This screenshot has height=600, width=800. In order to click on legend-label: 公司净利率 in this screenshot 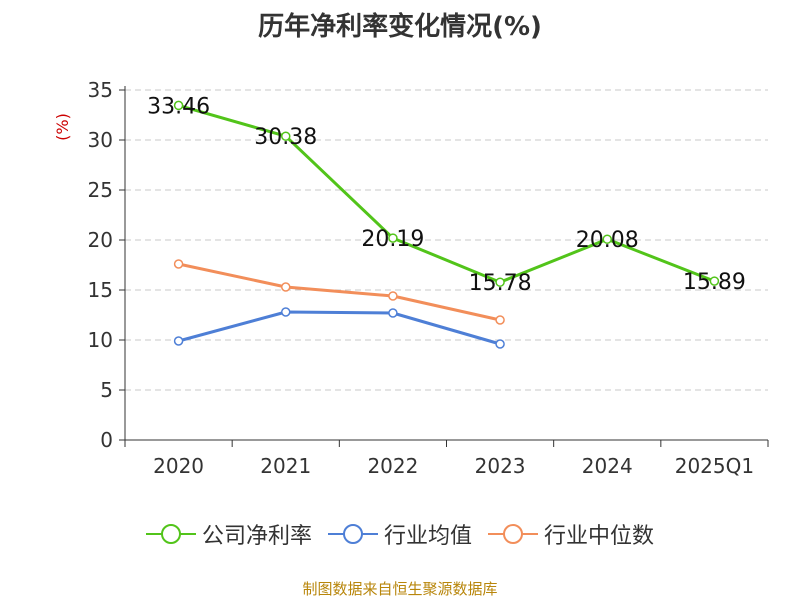, I will do `click(256, 536)`.